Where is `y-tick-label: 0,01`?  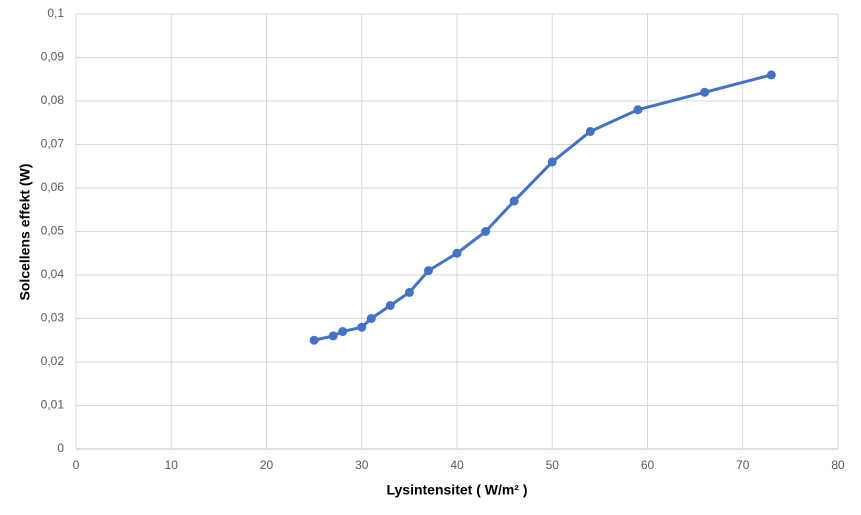
y-tick-label: 0,01 is located at coordinates (53, 405).